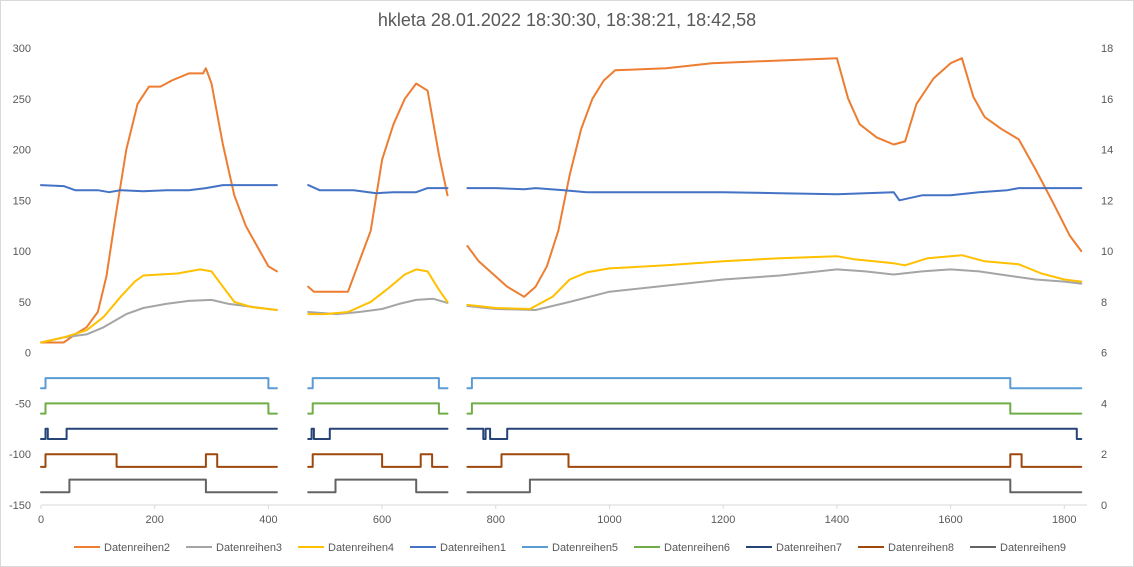 Image resolution: width=1134 pixels, height=567 pixels. I want to click on y-left-tick-label: 200, so click(22, 151).